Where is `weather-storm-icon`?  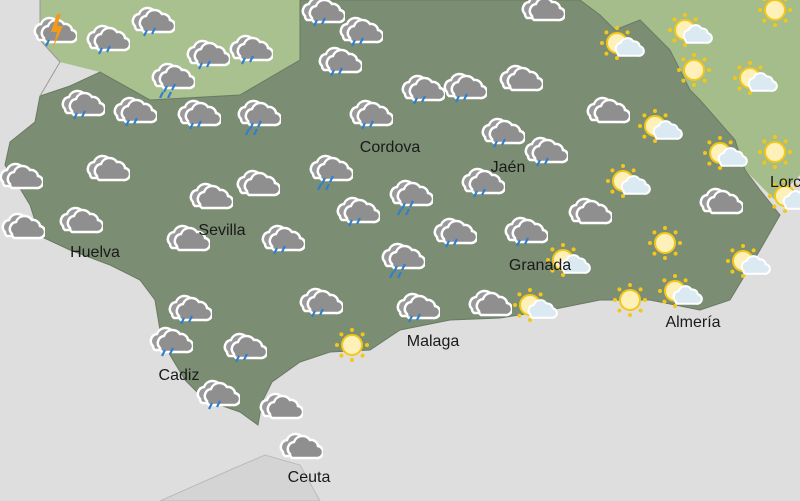
weather-storm-icon is located at coordinates (53, 32).